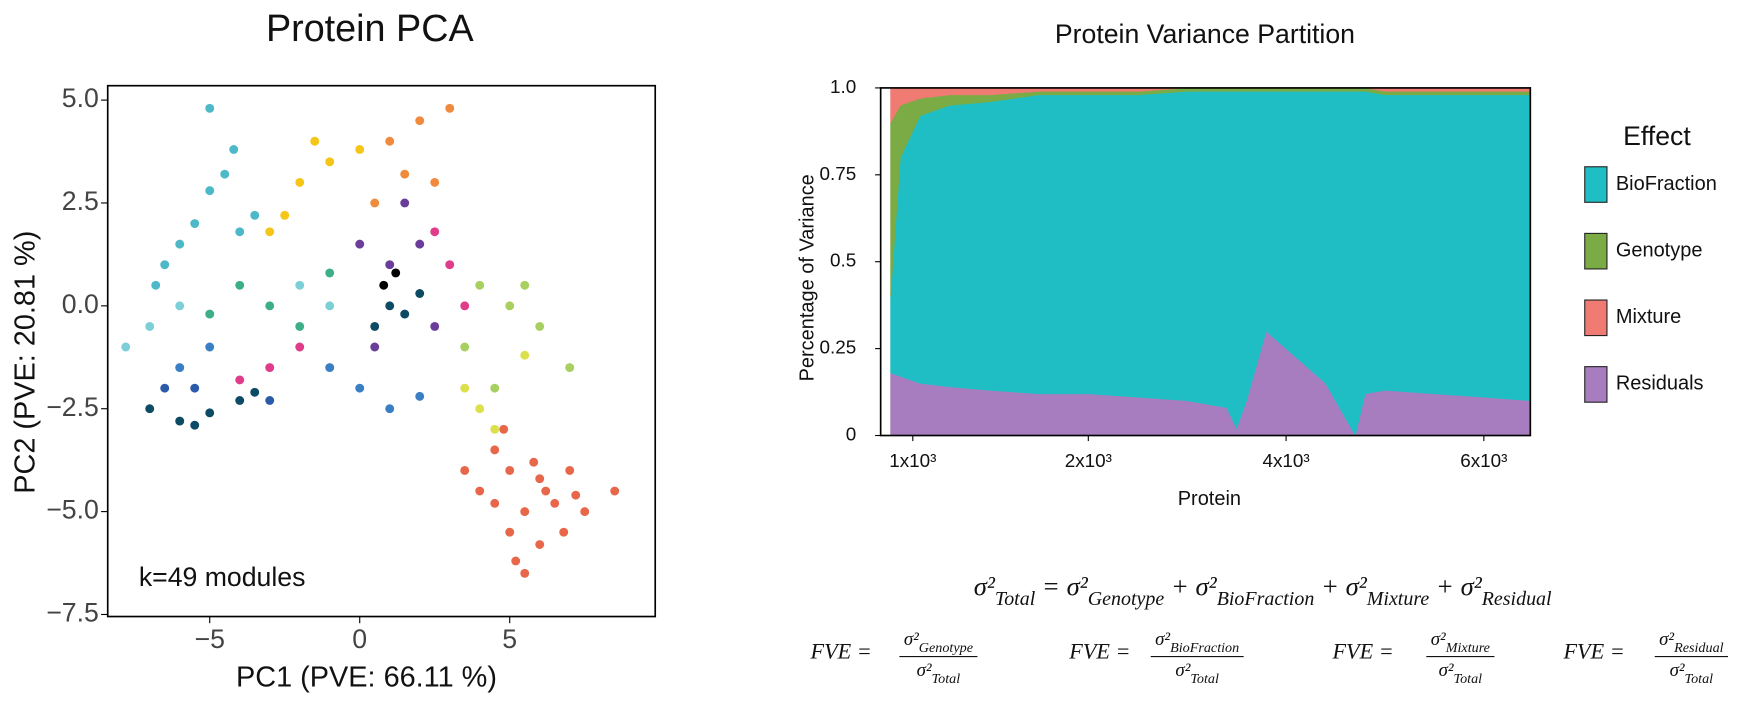  Describe the element at coordinates (72, 407) in the screenshot. I see `y-tick-label: −2.5` at that location.